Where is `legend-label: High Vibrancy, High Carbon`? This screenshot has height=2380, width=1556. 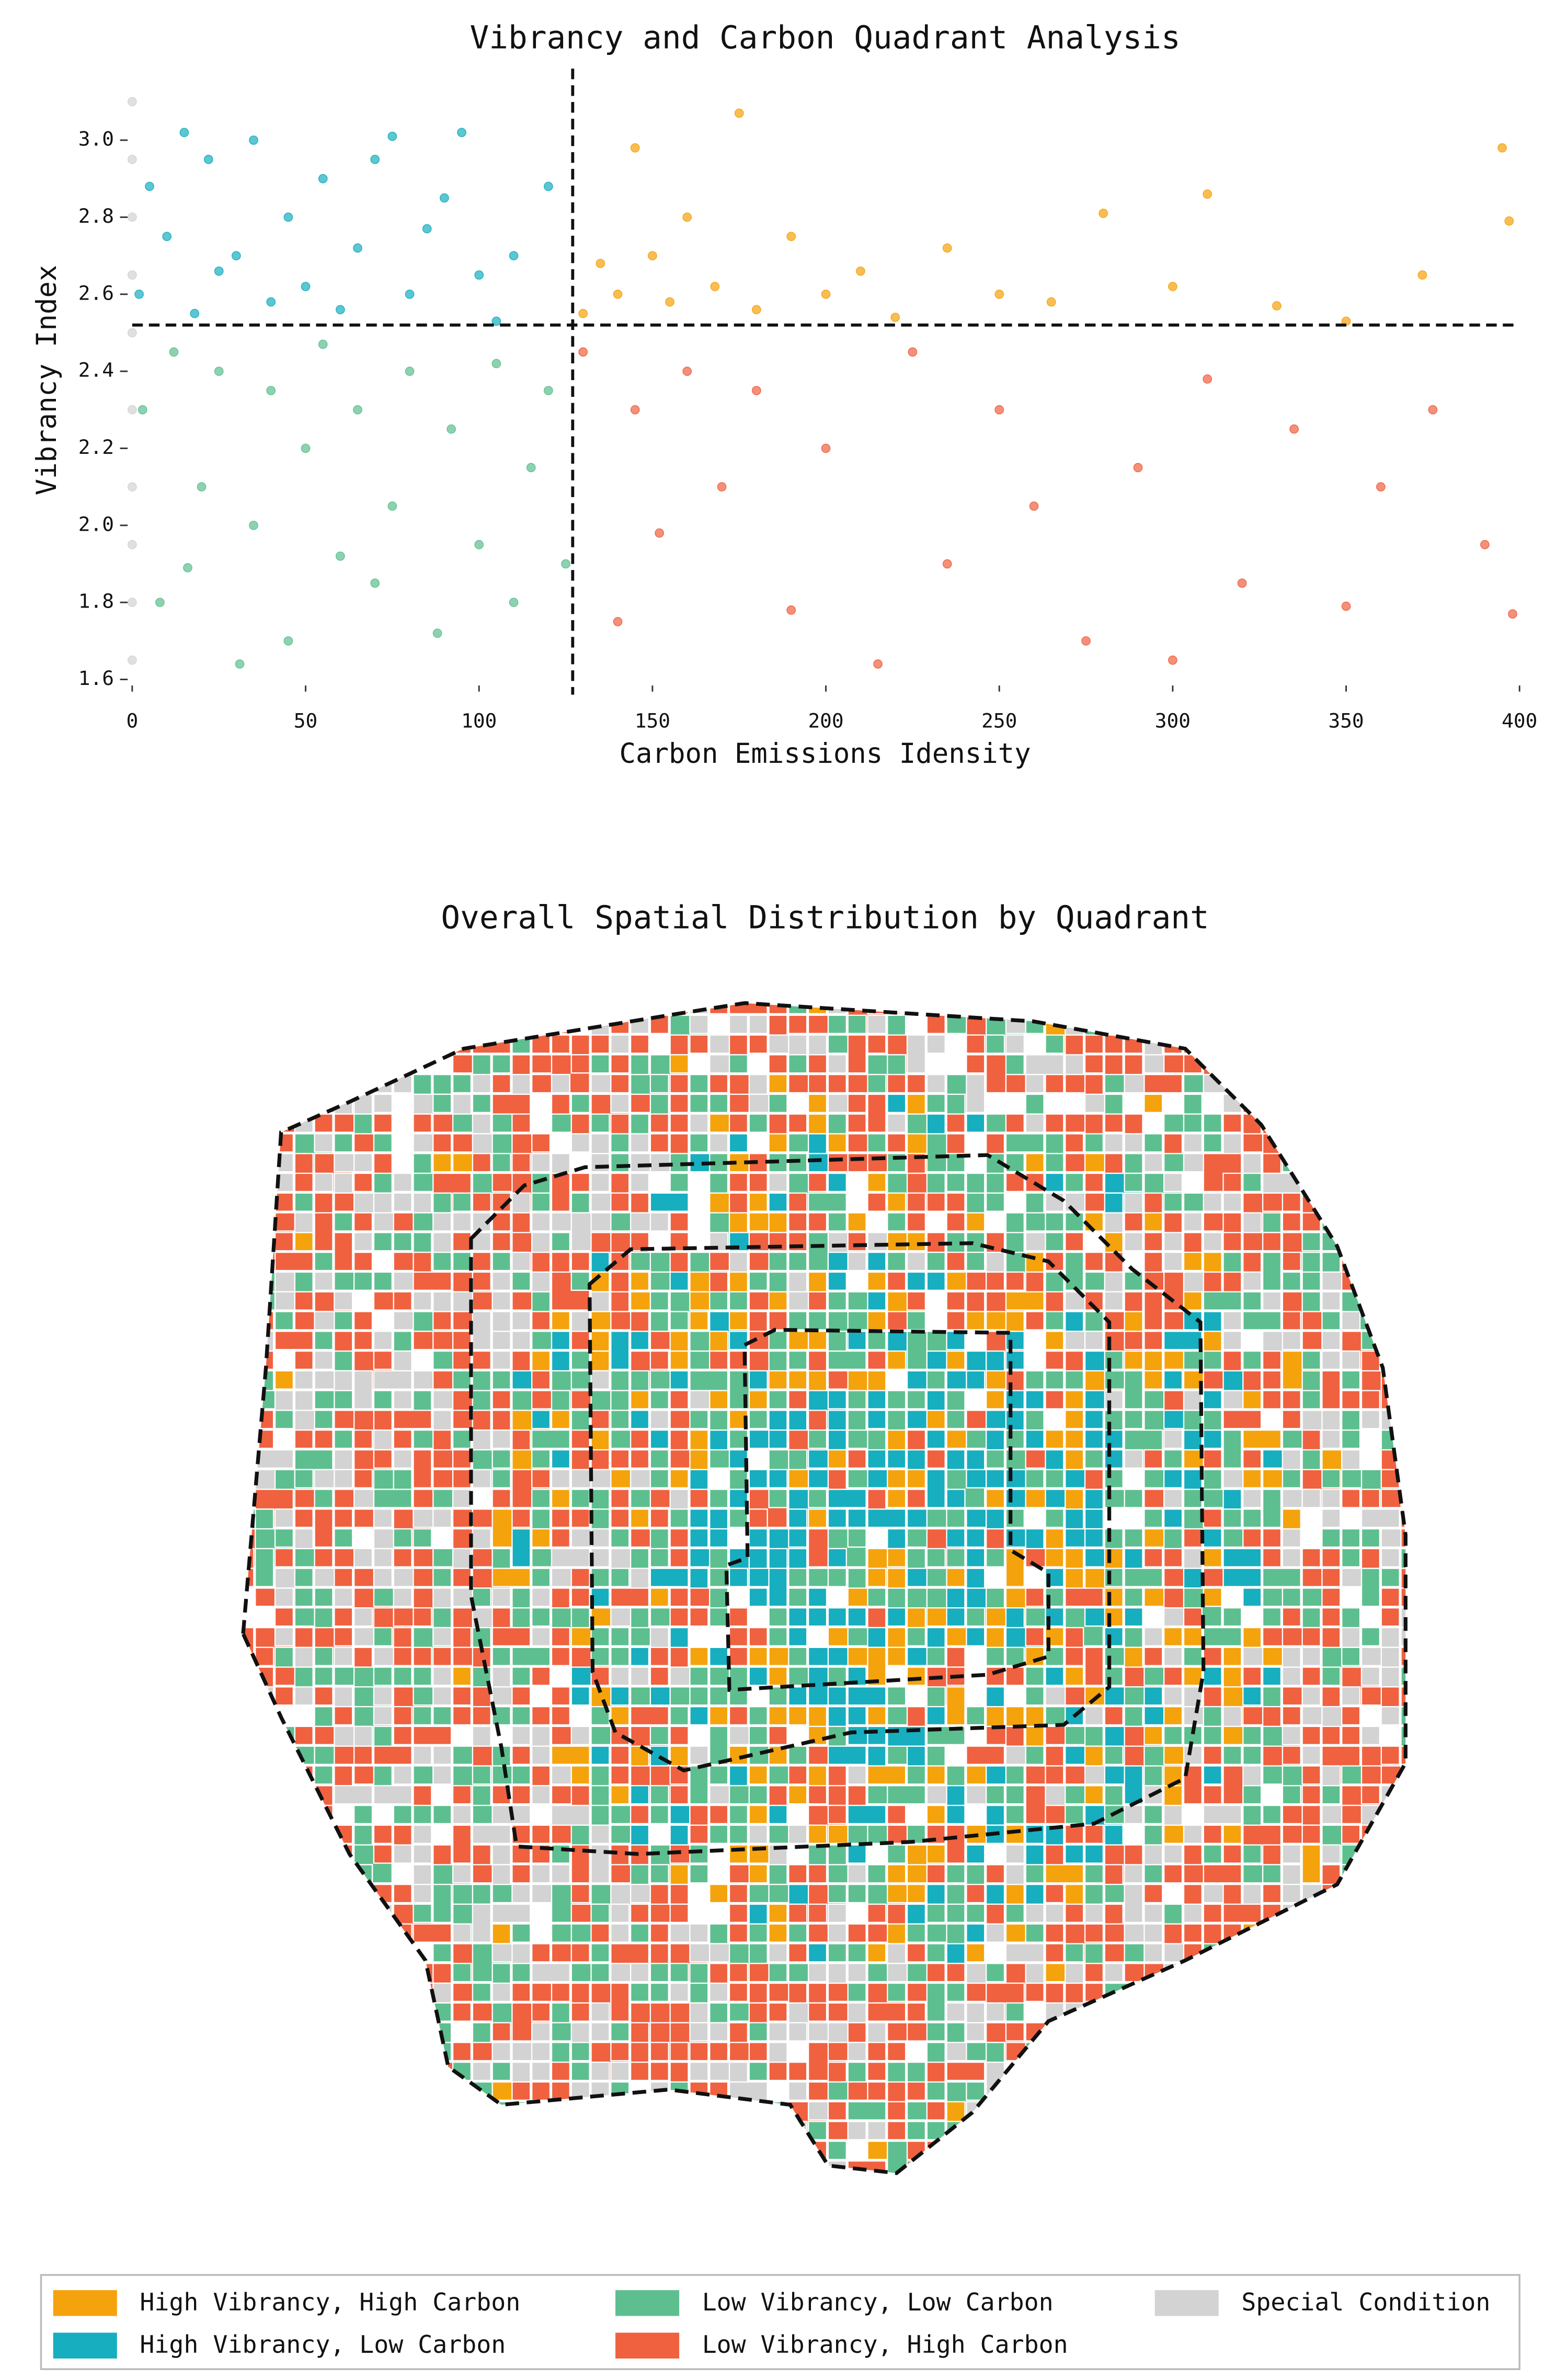 legend-label: High Vibrancy, High Carbon is located at coordinates (330, 2302).